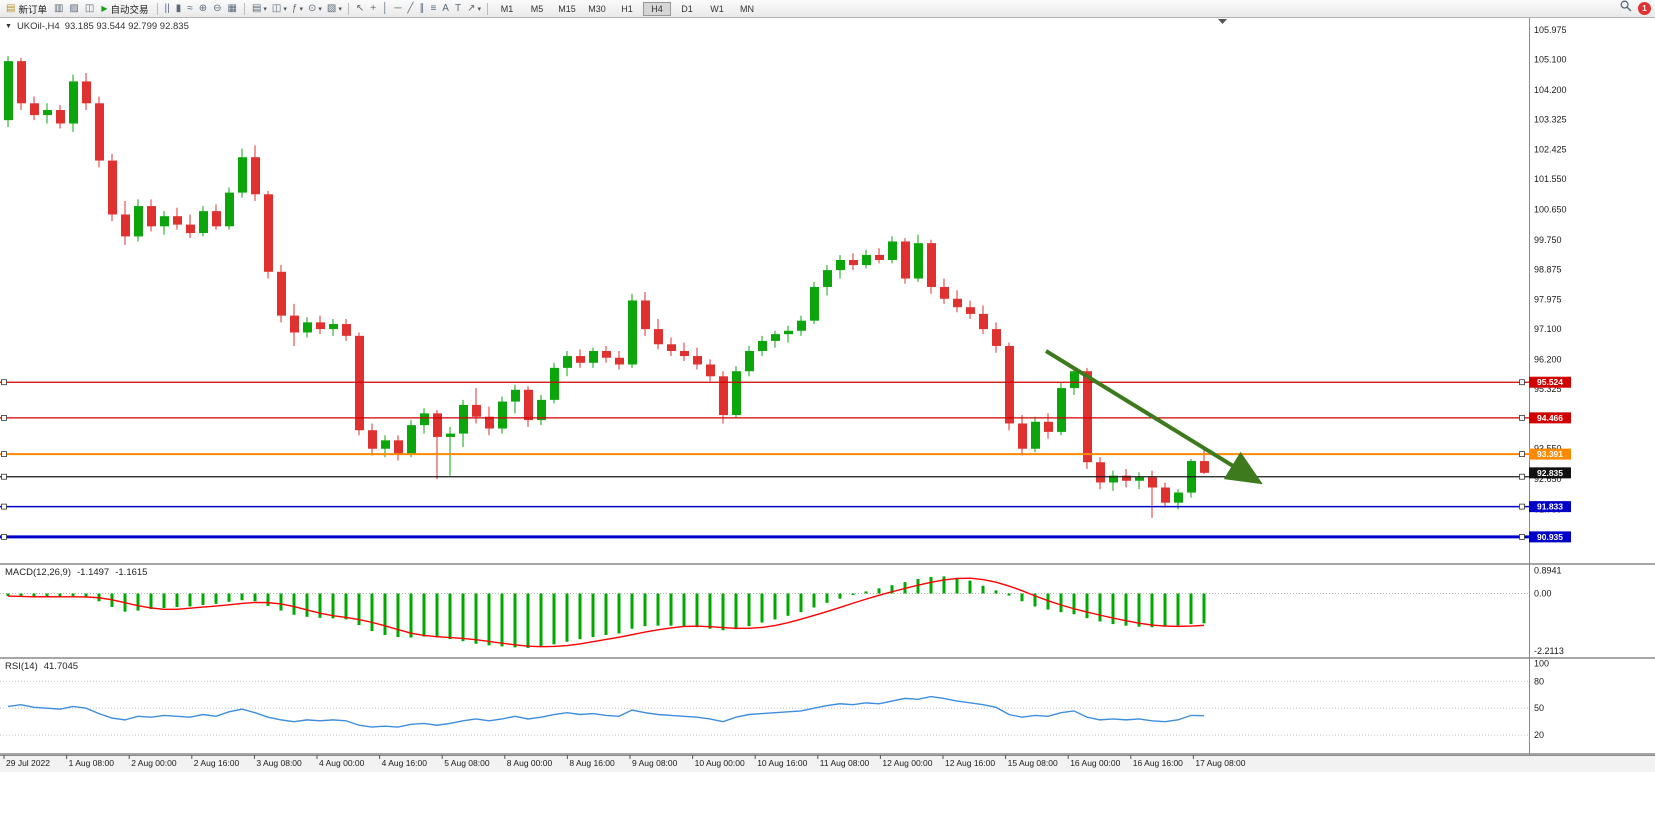 This screenshot has width=1655, height=816. I want to click on autotrading-button: ▶ 自动交易, so click(124, 9).